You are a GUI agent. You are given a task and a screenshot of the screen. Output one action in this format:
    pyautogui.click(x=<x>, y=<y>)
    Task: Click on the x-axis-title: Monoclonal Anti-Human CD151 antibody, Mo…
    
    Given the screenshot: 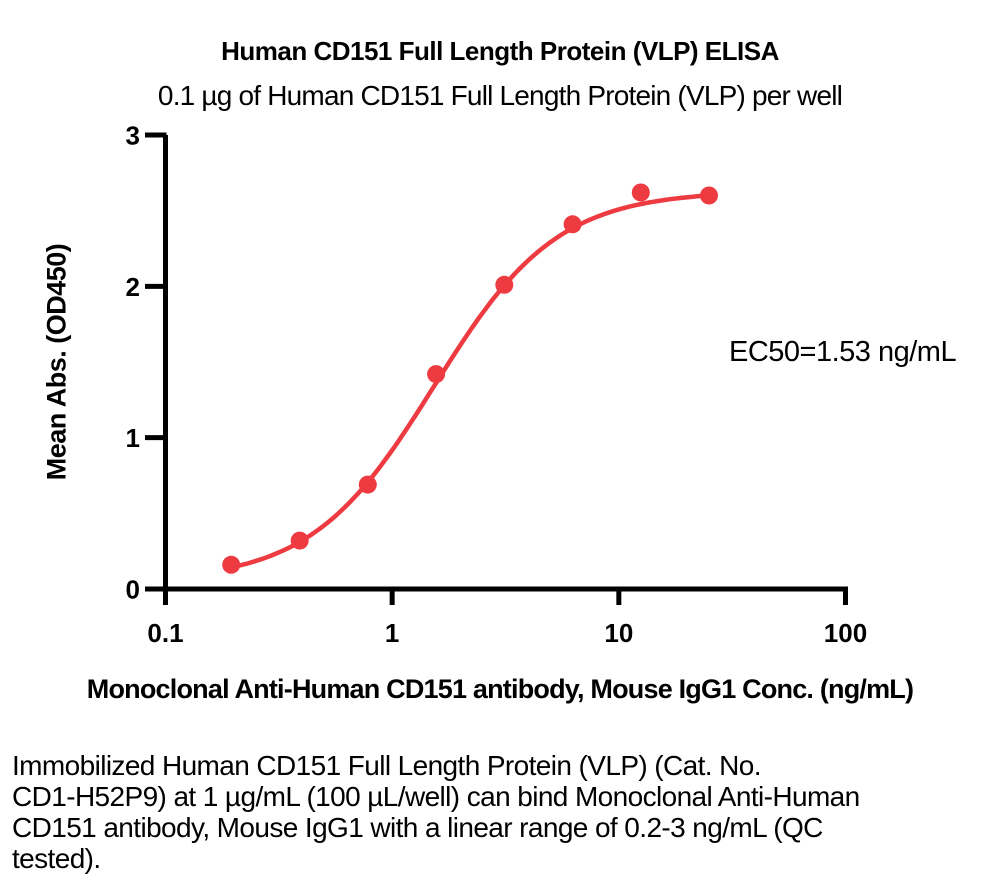 What is the action you would take?
    pyautogui.click(x=500, y=689)
    